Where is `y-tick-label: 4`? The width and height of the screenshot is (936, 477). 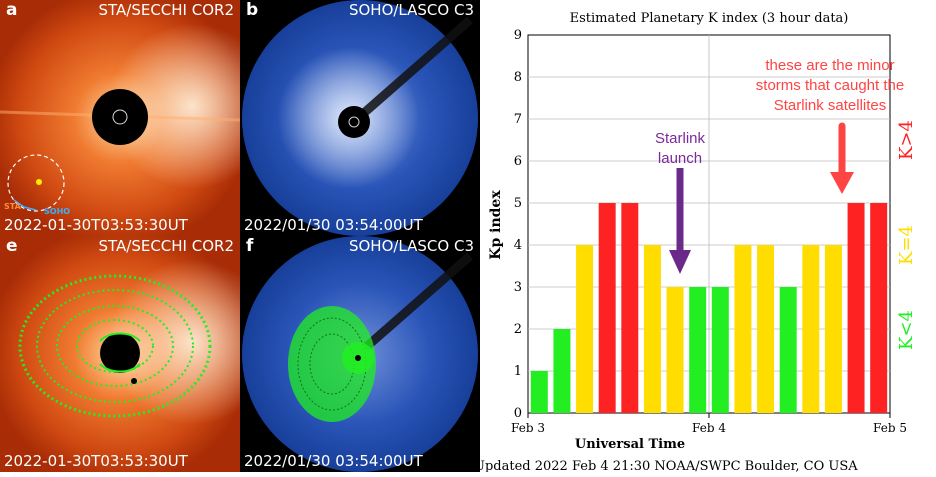
y-tick-label: 4 is located at coordinates (518, 245).